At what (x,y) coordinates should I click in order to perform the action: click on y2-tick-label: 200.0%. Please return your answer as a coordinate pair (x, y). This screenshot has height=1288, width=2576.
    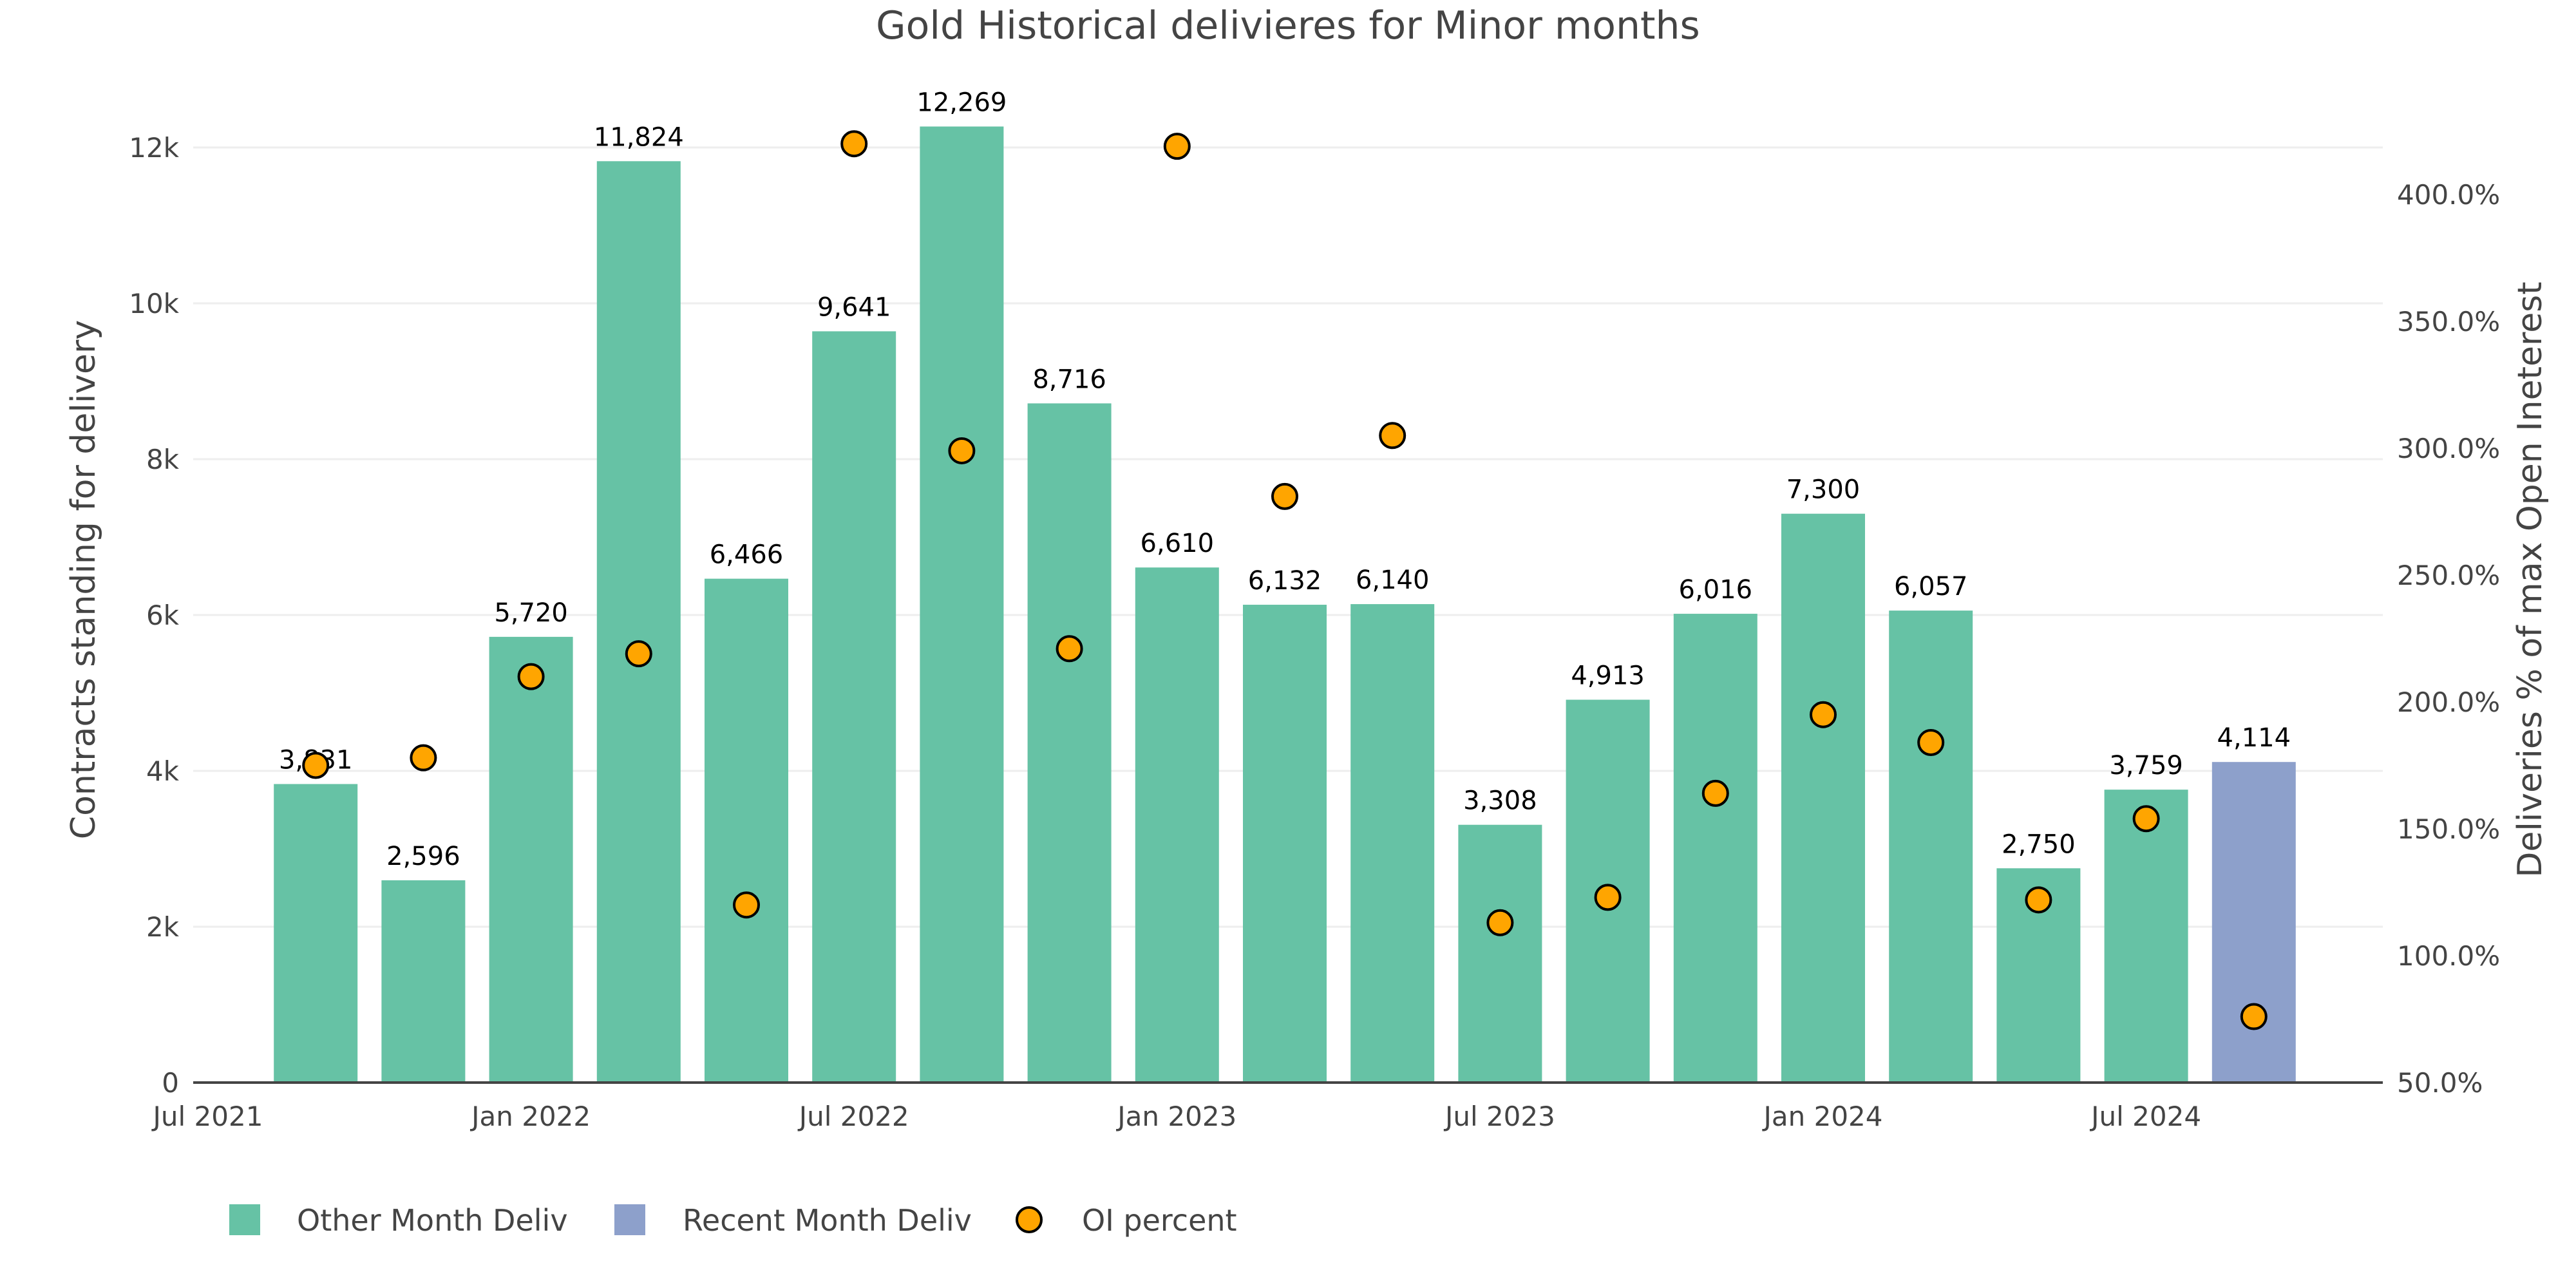
    Looking at the image, I should click on (2448, 702).